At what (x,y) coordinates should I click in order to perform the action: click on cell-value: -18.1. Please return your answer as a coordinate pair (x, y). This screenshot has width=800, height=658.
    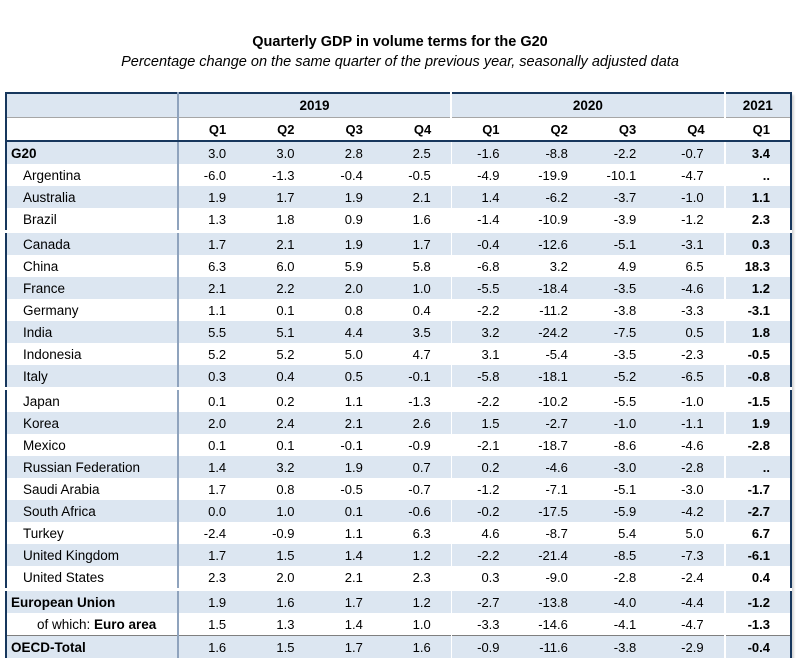
    Looking at the image, I should click on (553, 377).